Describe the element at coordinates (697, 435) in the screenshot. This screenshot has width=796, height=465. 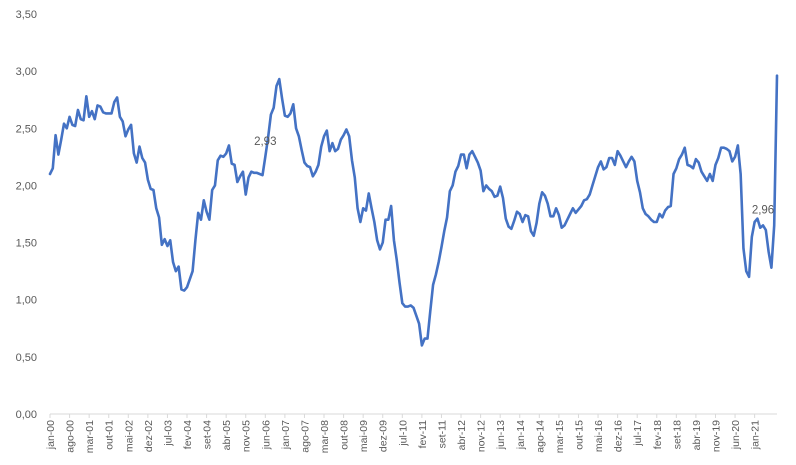
I see `x-tick-label: abr-19` at that location.